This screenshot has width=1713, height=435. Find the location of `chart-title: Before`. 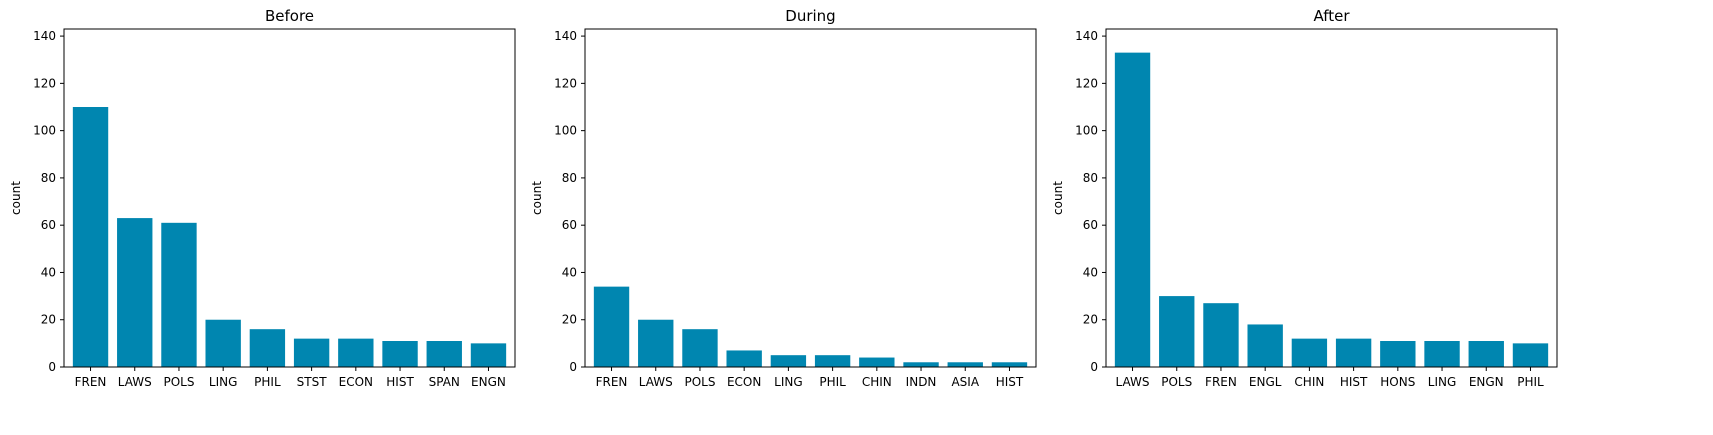

chart-title: Before is located at coordinates (289, 16).